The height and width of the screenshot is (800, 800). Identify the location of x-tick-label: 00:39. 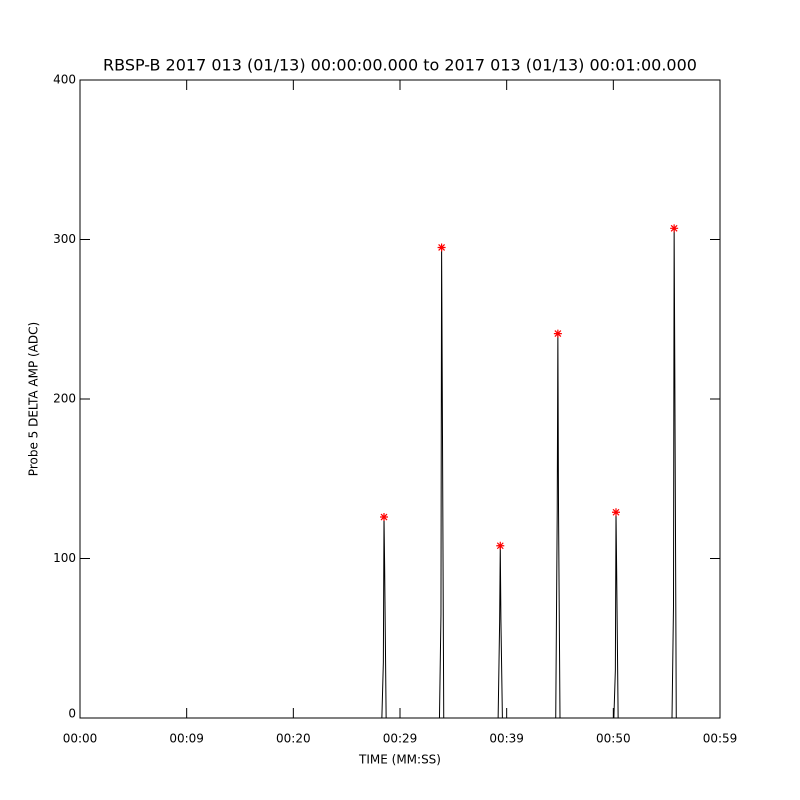
(506, 739).